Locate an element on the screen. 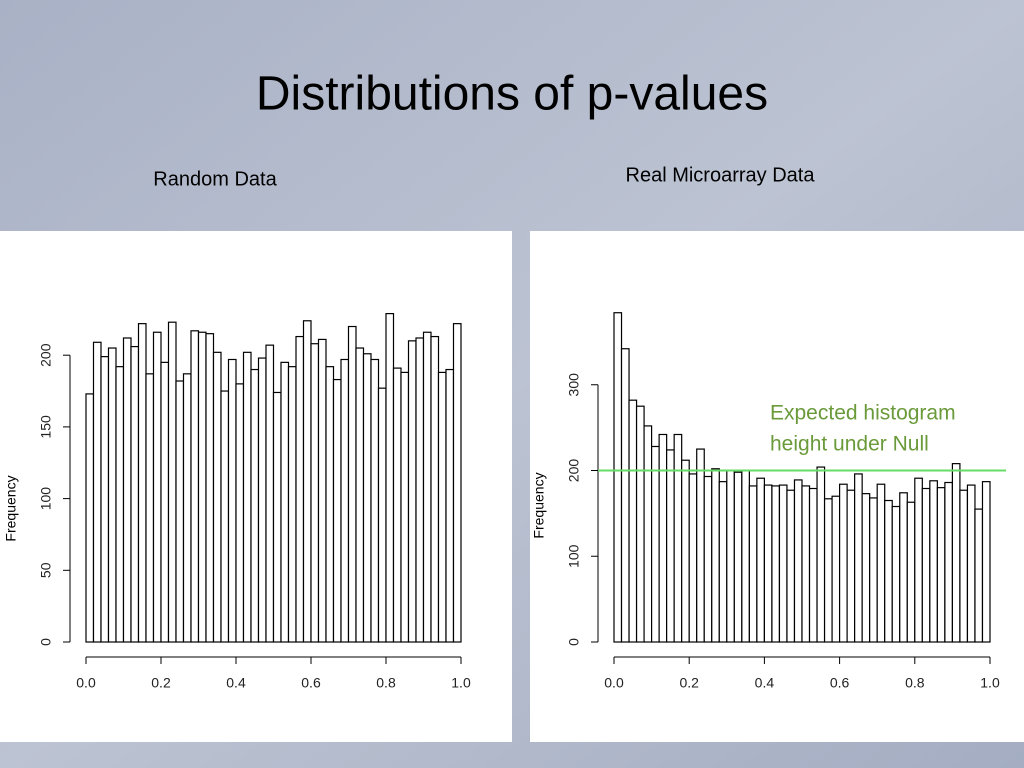  chart-title: Real Microarray Data is located at coordinates (721, 175).